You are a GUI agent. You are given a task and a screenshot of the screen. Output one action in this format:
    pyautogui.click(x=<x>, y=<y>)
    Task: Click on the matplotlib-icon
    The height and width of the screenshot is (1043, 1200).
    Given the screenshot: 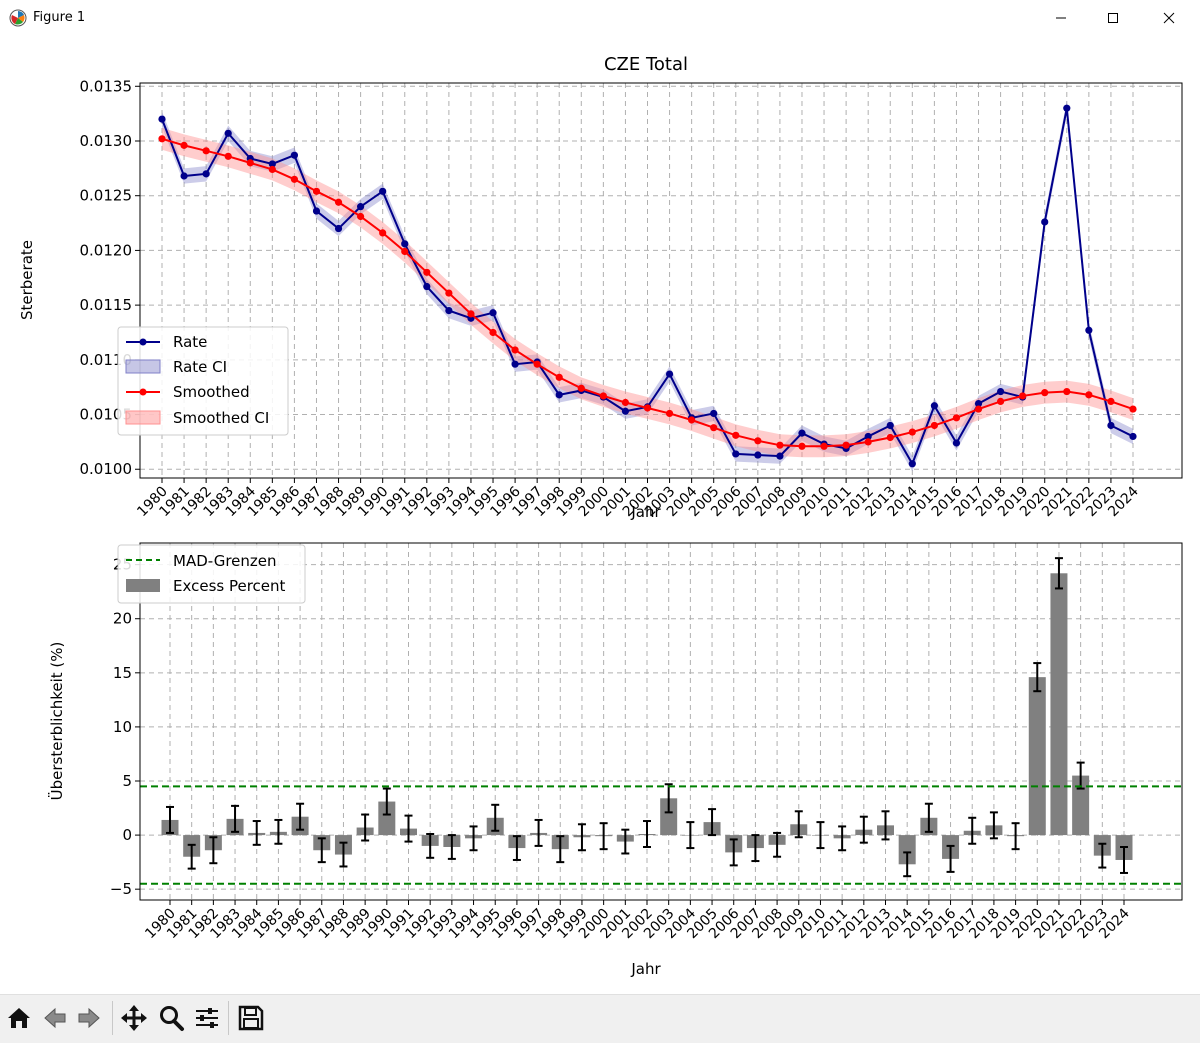 What is the action you would take?
    pyautogui.click(x=18, y=18)
    